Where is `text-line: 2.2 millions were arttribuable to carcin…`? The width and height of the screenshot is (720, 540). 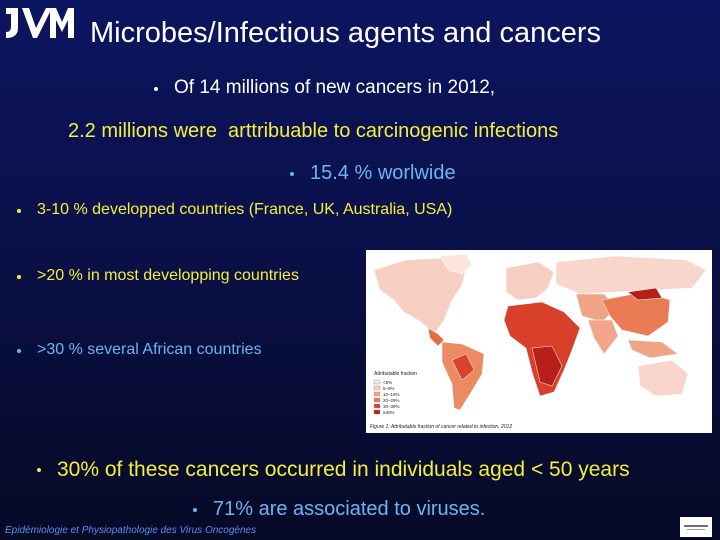
text-line: 2.2 millions were arttribuable to carcin… is located at coordinates (313, 131).